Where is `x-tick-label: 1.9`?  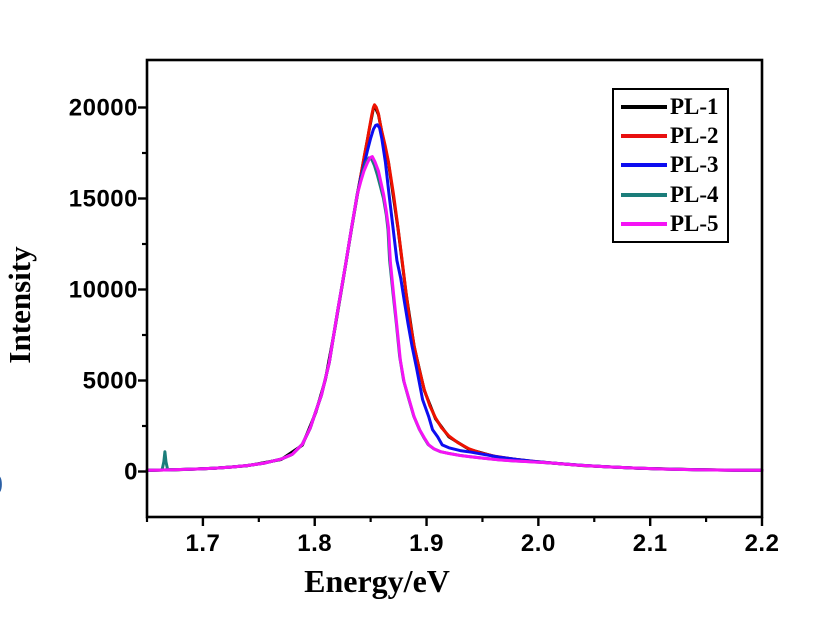
x-tick-label: 1.9 is located at coordinates (426, 543).